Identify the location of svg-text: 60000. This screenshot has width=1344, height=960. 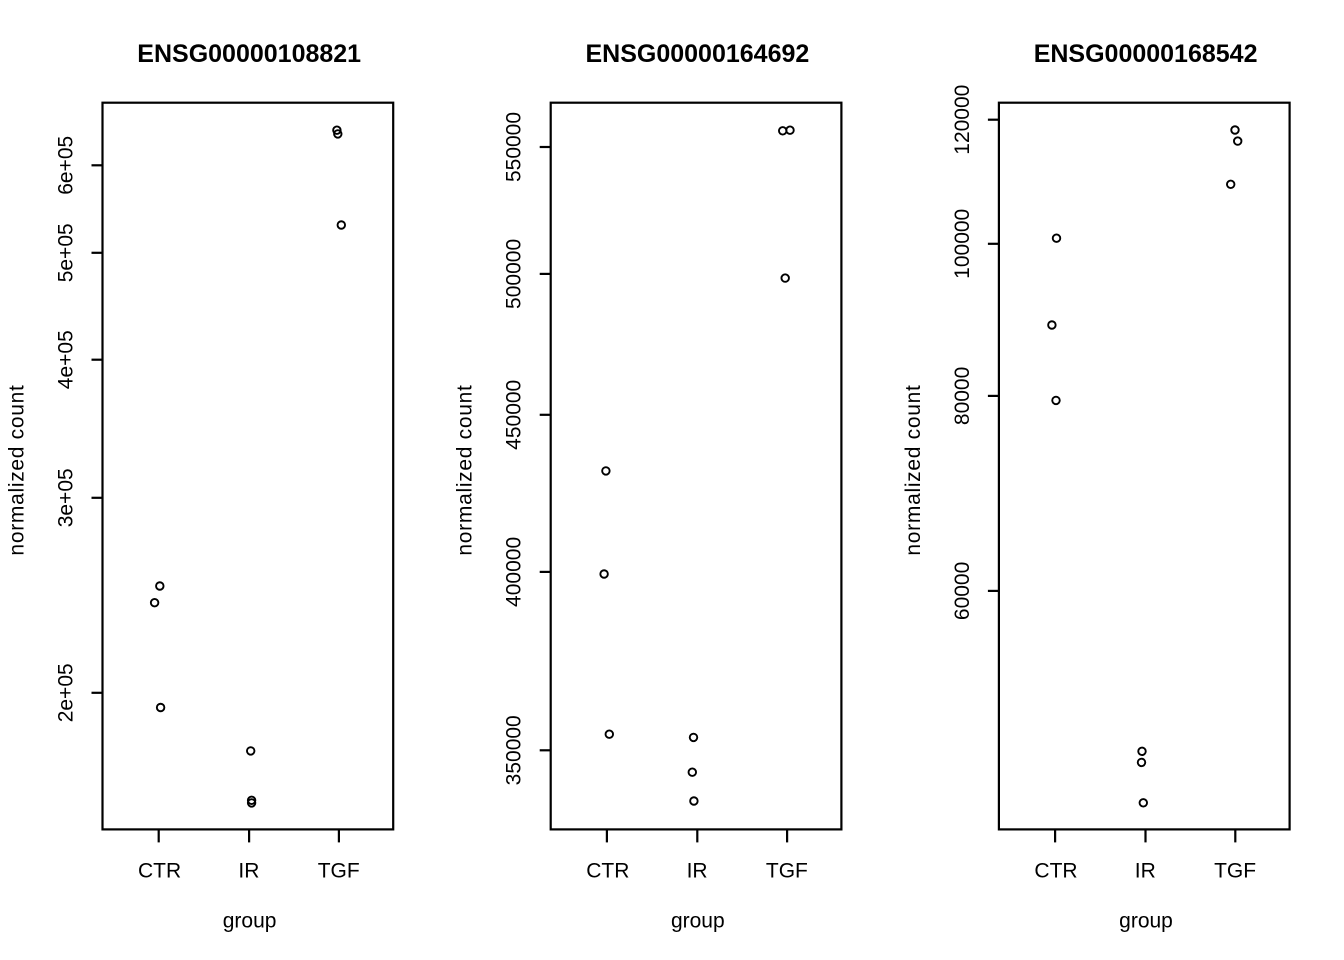
(962, 591).